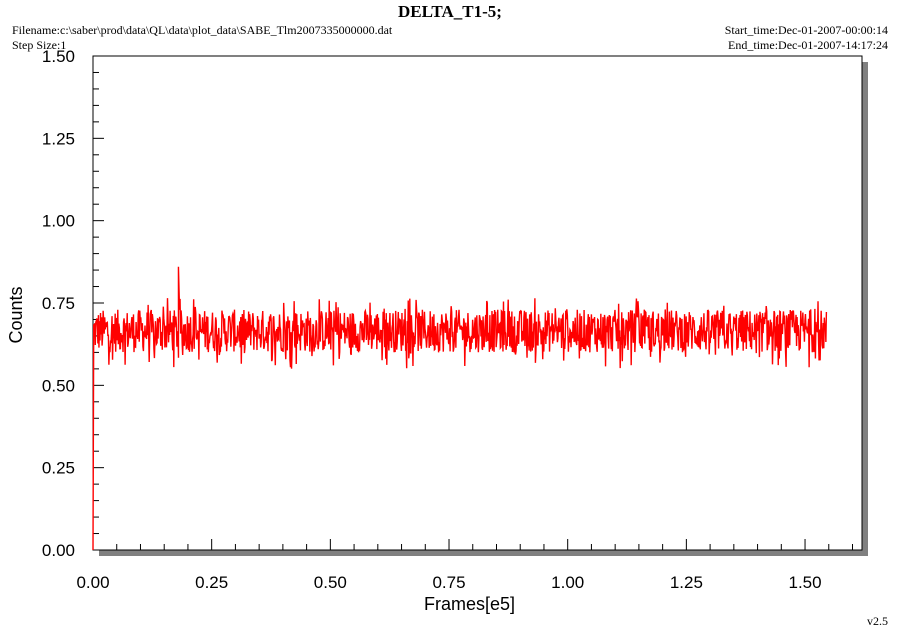  What do you see at coordinates (469, 604) in the screenshot?
I see `x-axis-title: Frames[e5]` at bounding box center [469, 604].